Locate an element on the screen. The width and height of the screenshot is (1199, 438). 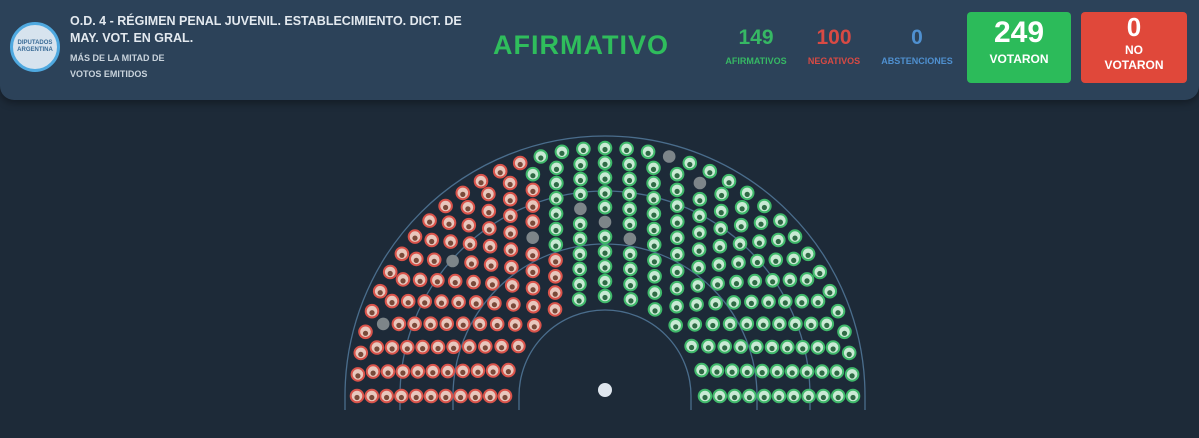
logo-text: DIPUTADOS ARGENTINA is located at coordinates (35, 46).